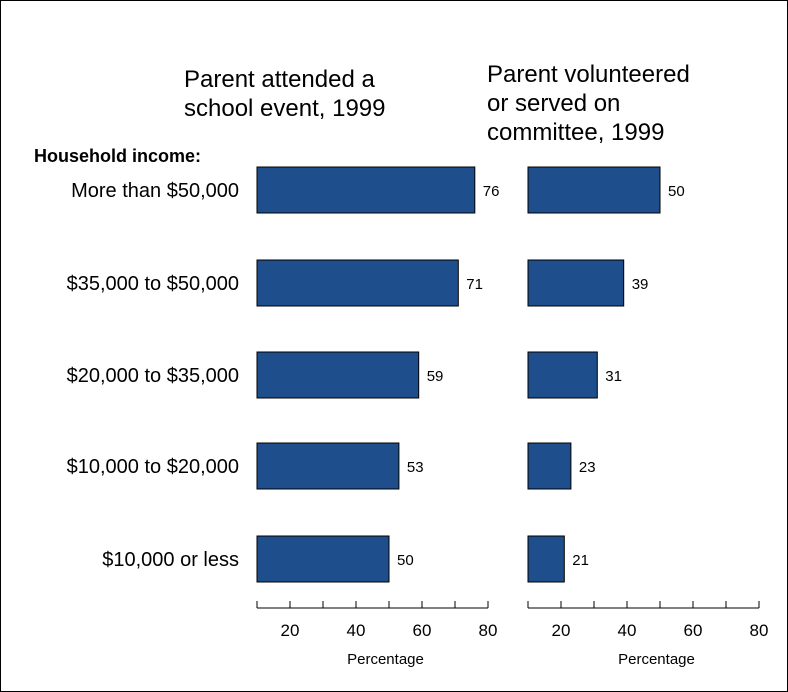 This screenshot has height=692, width=788. Describe the element at coordinates (491, 191) in the screenshot. I see `panel-1-value-label: 76` at that location.